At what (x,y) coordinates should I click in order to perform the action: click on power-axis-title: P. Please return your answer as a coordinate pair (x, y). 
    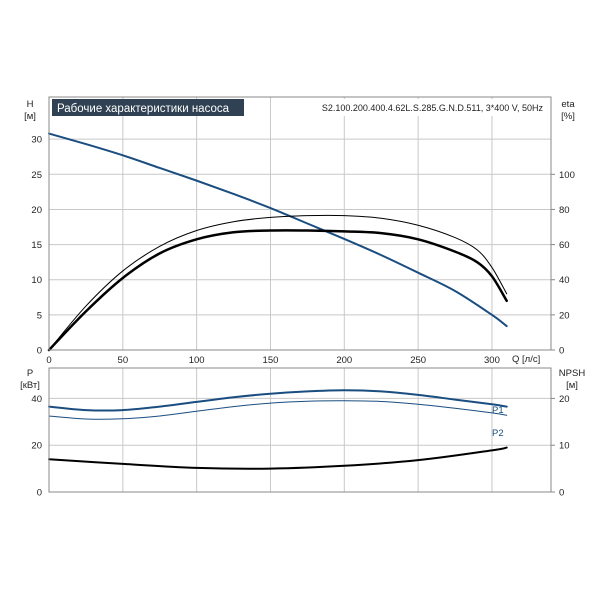
    Looking at the image, I should click on (30, 373).